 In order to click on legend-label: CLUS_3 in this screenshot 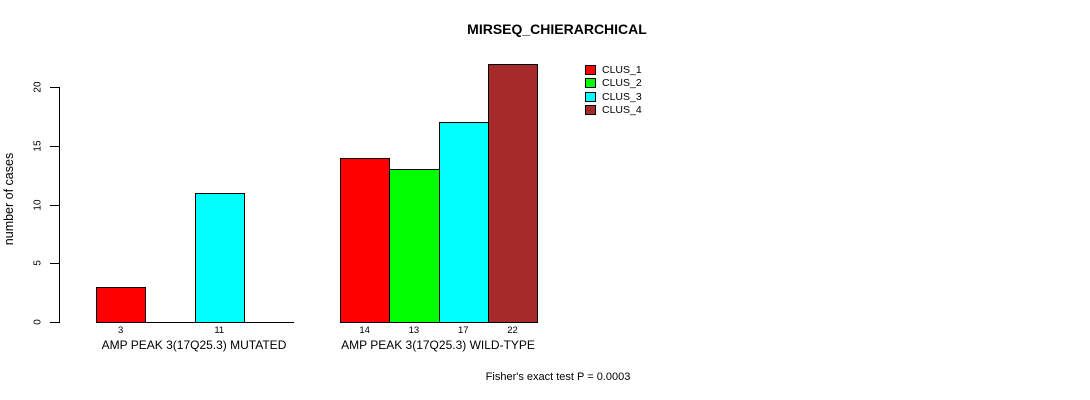, I will do `click(622, 96)`.